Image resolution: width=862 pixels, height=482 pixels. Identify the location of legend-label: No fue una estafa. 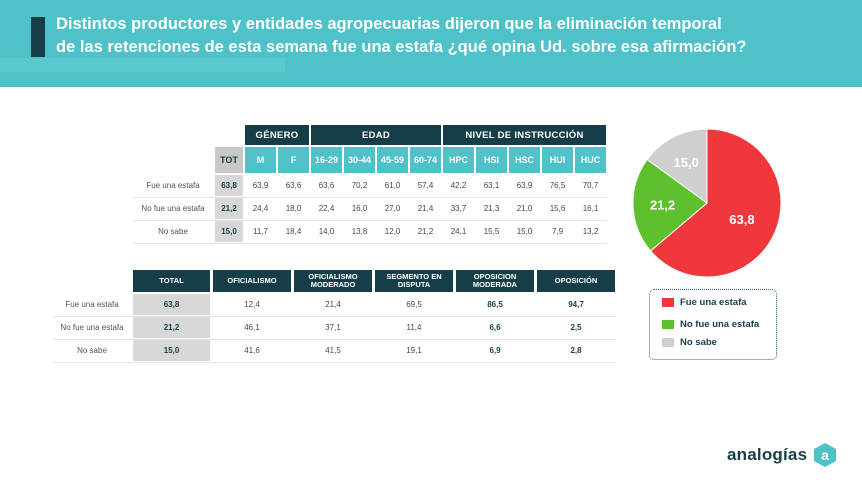
(720, 324).